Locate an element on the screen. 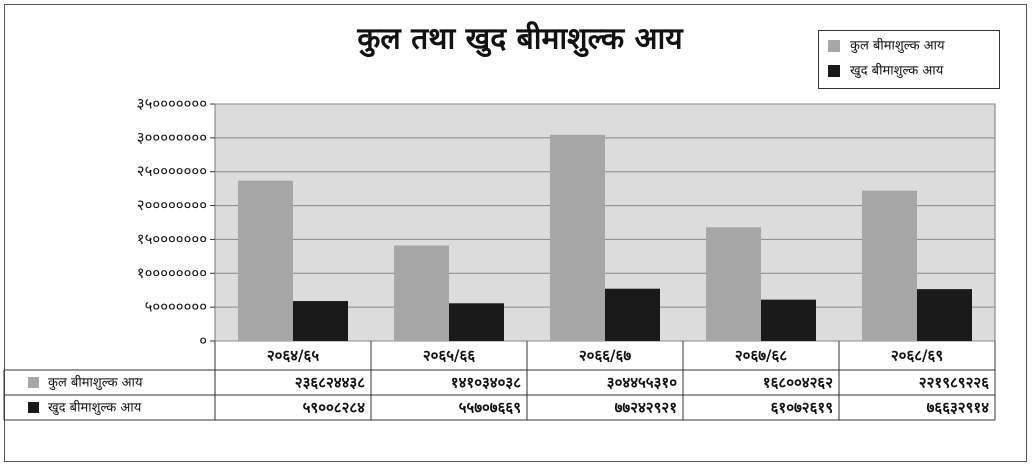 The height and width of the screenshot is (467, 1032). y-tick-label: १५००००००० is located at coordinates (172, 239).